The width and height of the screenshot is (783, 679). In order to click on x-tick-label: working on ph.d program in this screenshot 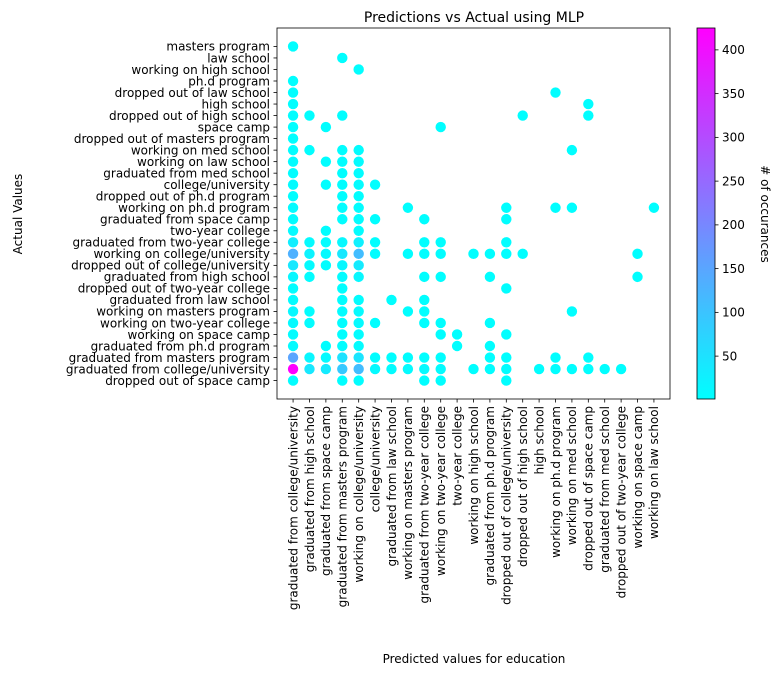, I will do `click(556, 482)`.